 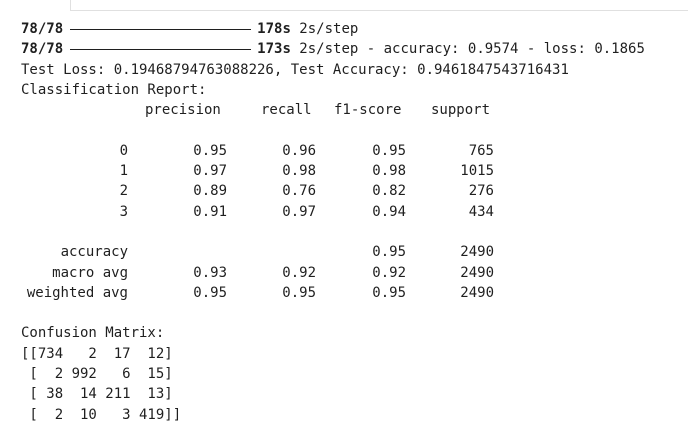 What do you see at coordinates (274, 29) in the screenshot?
I see `progress-time: 178s` at bounding box center [274, 29].